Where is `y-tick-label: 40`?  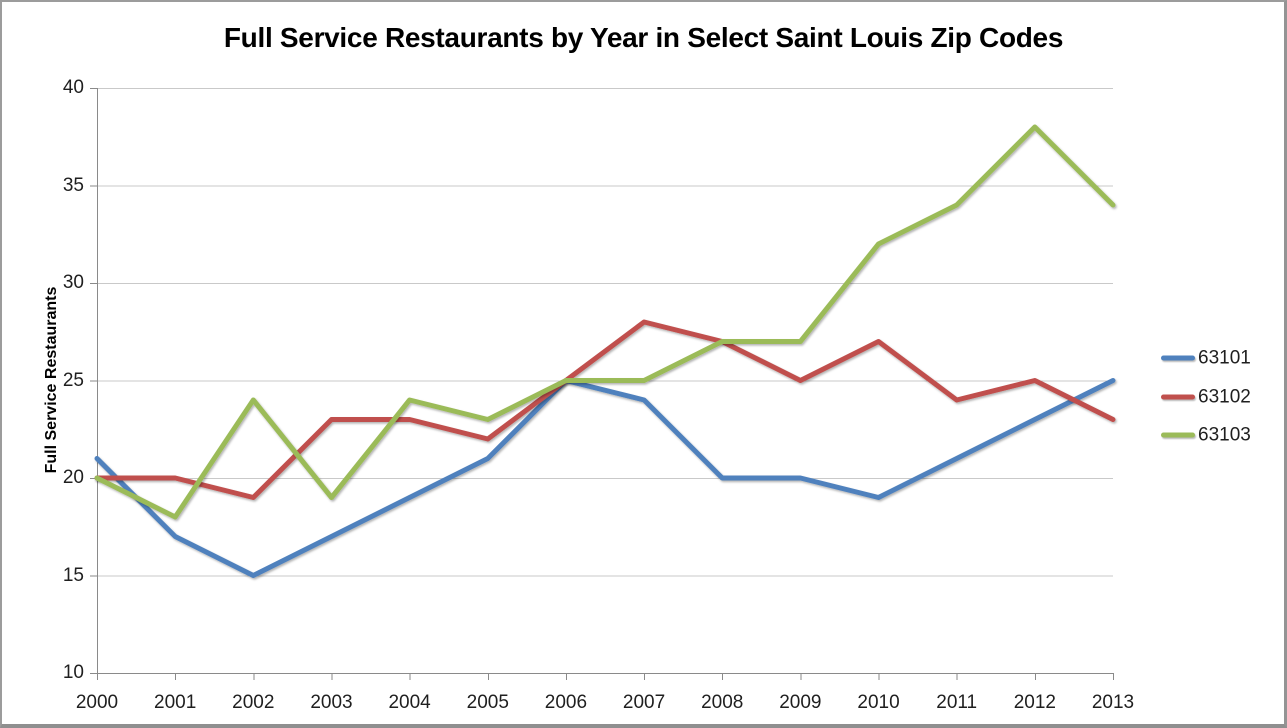
y-tick-label: 40 is located at coordinates (73, 88).